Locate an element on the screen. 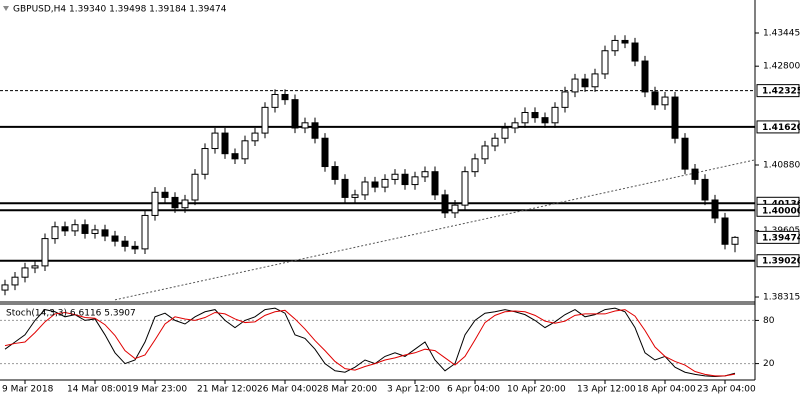 Image resolution: width=800 pixels, height=400 pixels. x-tick-label: 28 Mar 20:00 is located at coordinates (347, 390).